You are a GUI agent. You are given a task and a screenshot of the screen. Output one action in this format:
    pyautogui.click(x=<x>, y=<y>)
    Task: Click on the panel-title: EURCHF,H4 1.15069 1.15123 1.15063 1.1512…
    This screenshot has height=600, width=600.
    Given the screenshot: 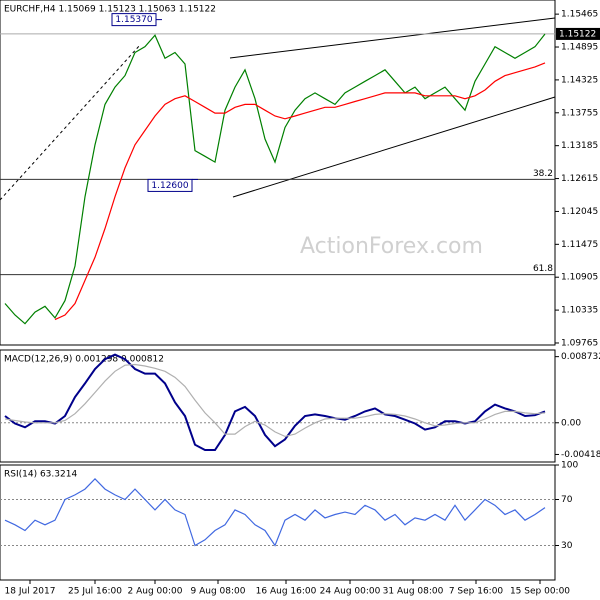 What is the action you would take?
    pyautogui.click(x=110, y=10)
    